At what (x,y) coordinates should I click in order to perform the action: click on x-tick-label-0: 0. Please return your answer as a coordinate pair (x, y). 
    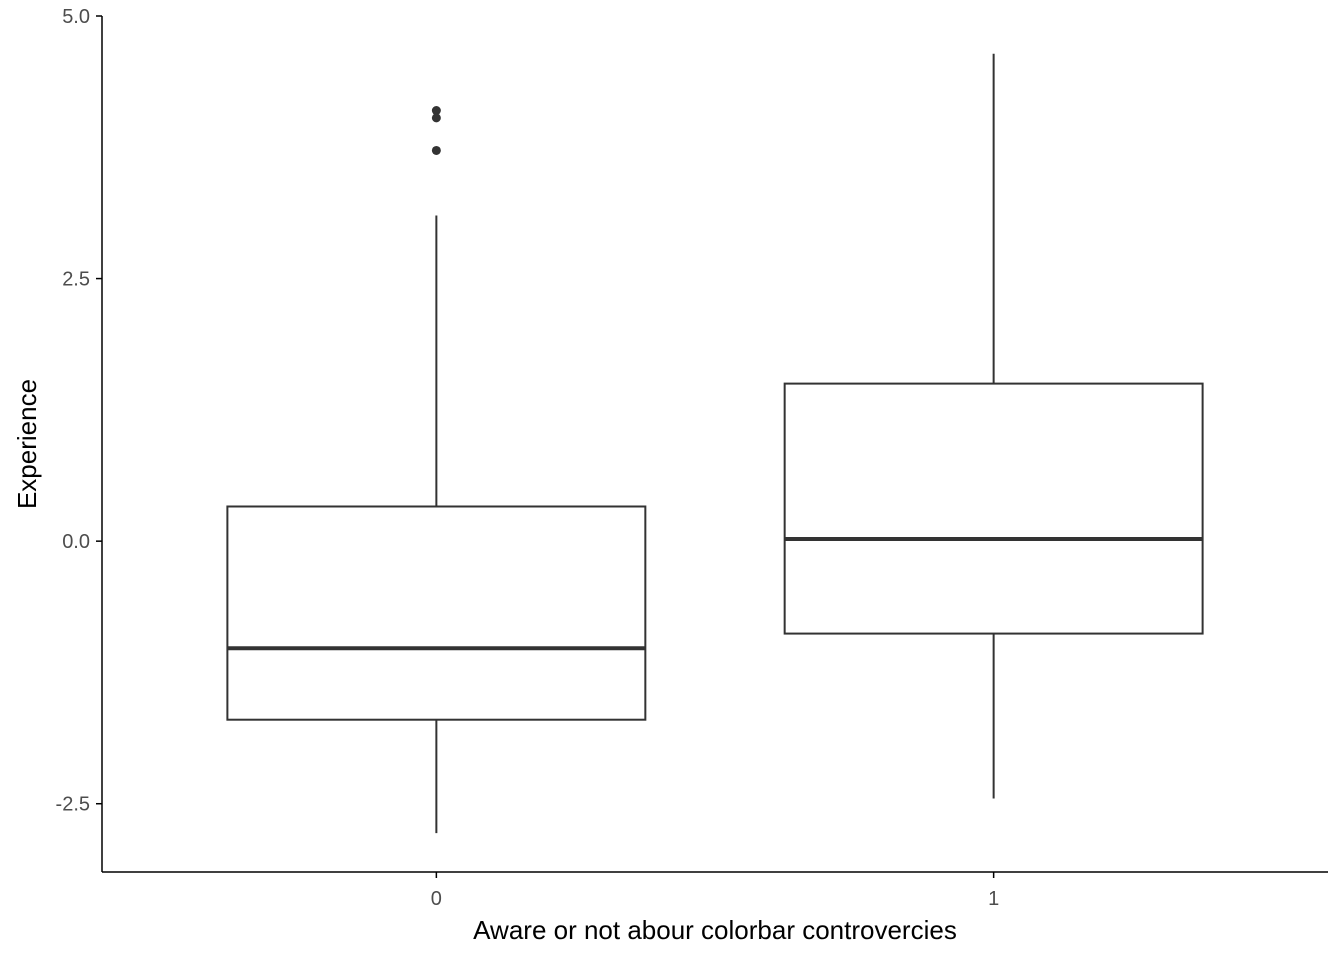
    Looking at the image, I should click on (436, 899).